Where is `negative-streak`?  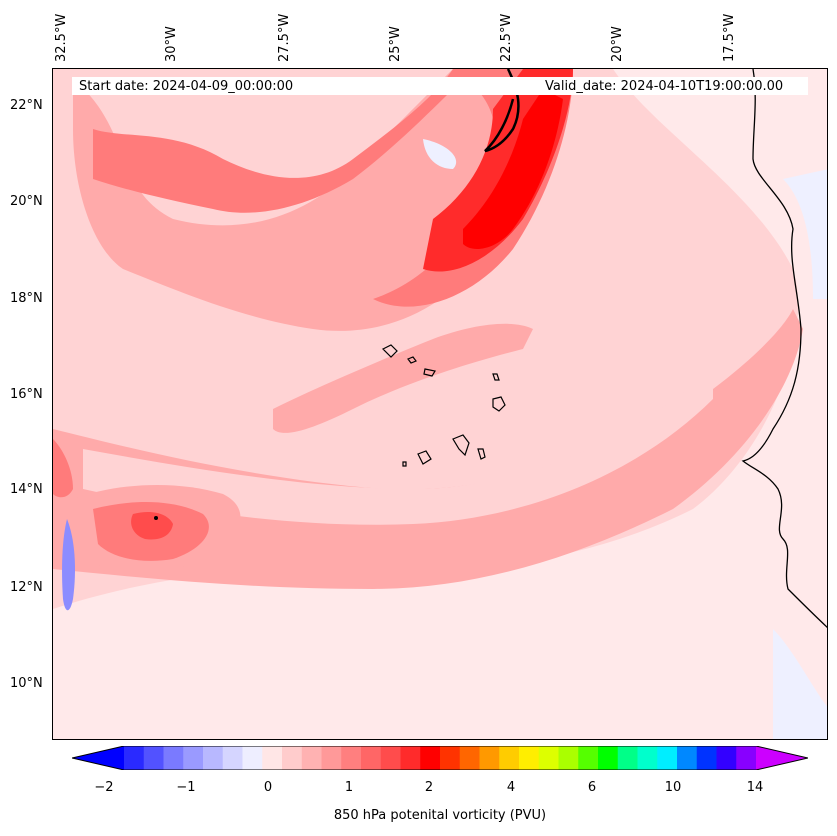 negative-streak is located at coordinates (68, 565).